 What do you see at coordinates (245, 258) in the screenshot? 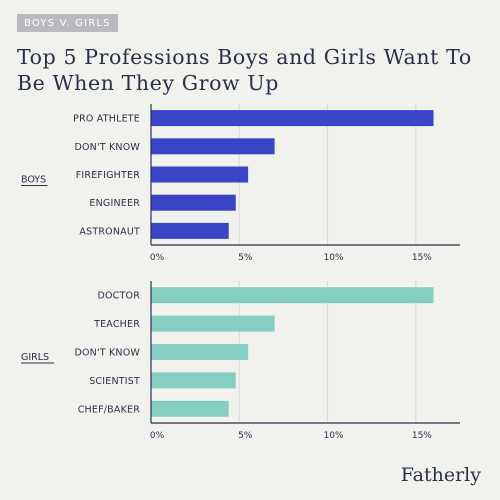
I see `boys-tick-label-1: 5%` at bounding box center [245, 258].